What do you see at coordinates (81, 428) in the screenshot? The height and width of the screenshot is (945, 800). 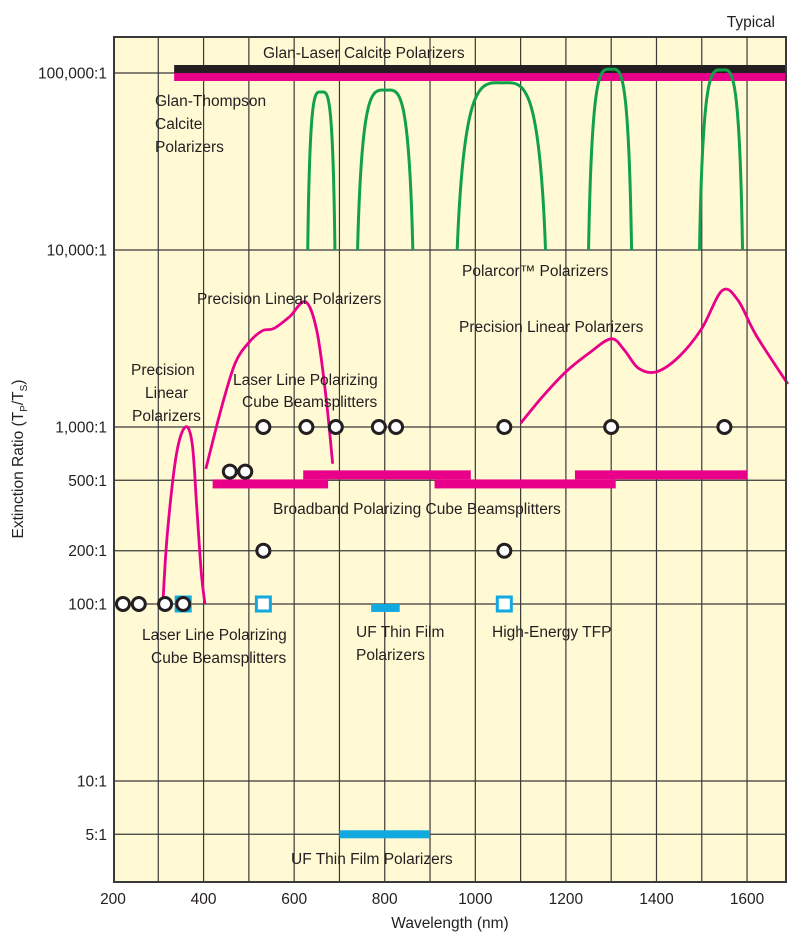 I see `y-tick-label: 1,000:1` at bounding box center [81, 428].